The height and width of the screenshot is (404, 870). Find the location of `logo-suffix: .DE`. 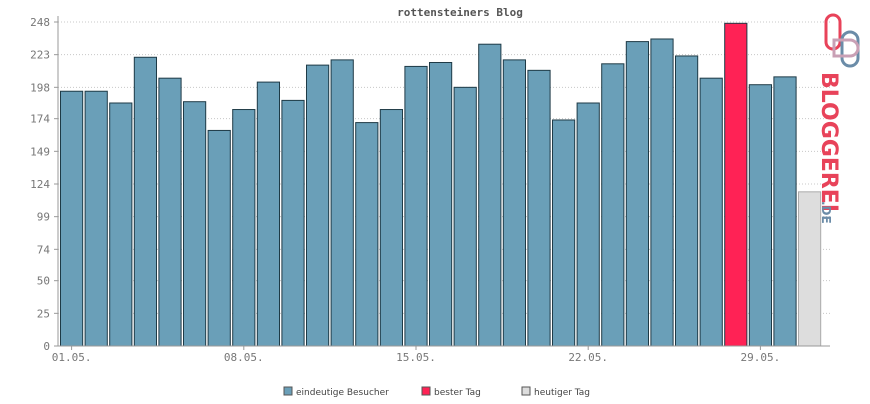

logo-suffix: .DE is located at coordinates (826, 212).